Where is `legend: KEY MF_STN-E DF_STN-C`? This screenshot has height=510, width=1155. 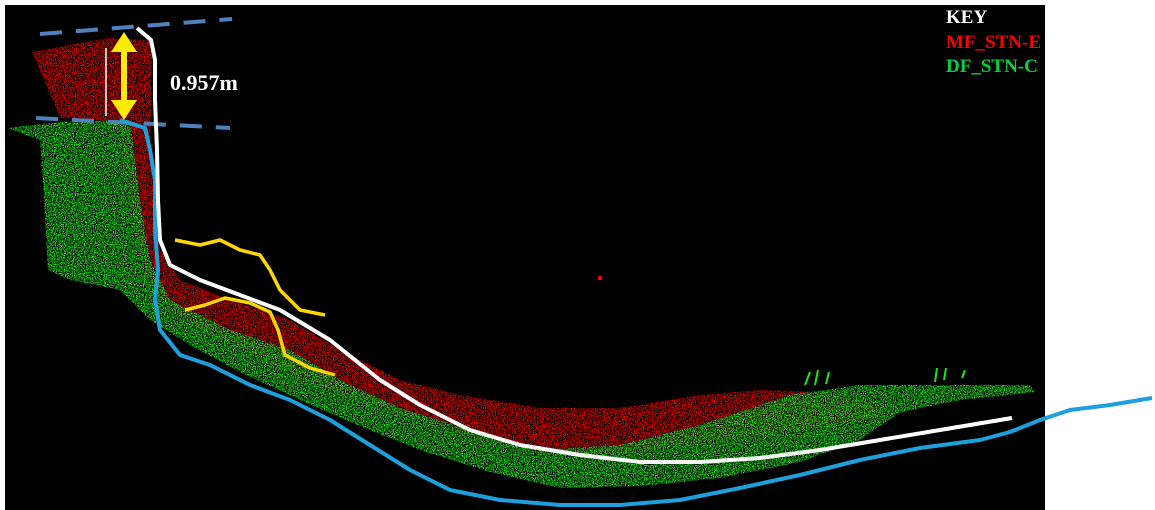
legend: KEY MF_STN-E DF_STN-C is located at coordinates (993, 42).